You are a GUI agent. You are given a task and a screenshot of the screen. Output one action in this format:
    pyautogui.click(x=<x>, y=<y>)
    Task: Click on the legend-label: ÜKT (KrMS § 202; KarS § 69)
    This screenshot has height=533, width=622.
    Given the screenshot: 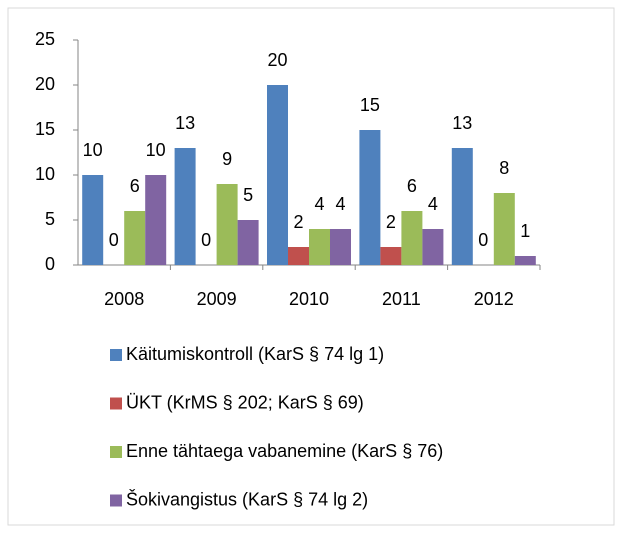 What is the action you would take?
    pyautogui.click(x=245, y=402)
    